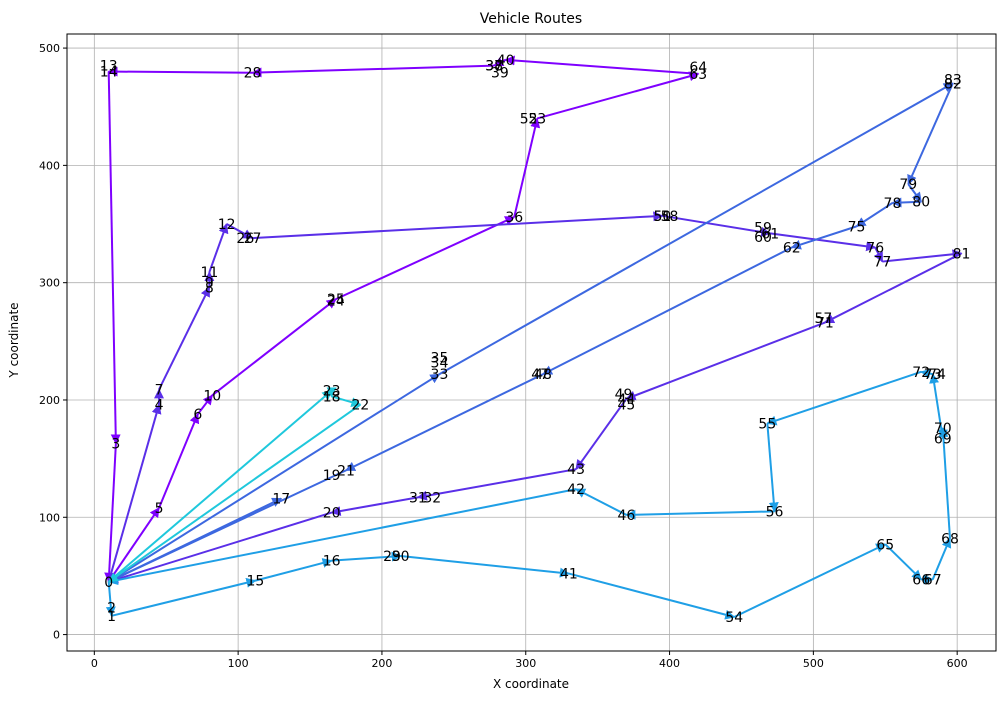 Image resolution: width=1005 pixels, height=701 pixels. I want to click on node-label: 18, so click(332, 397).